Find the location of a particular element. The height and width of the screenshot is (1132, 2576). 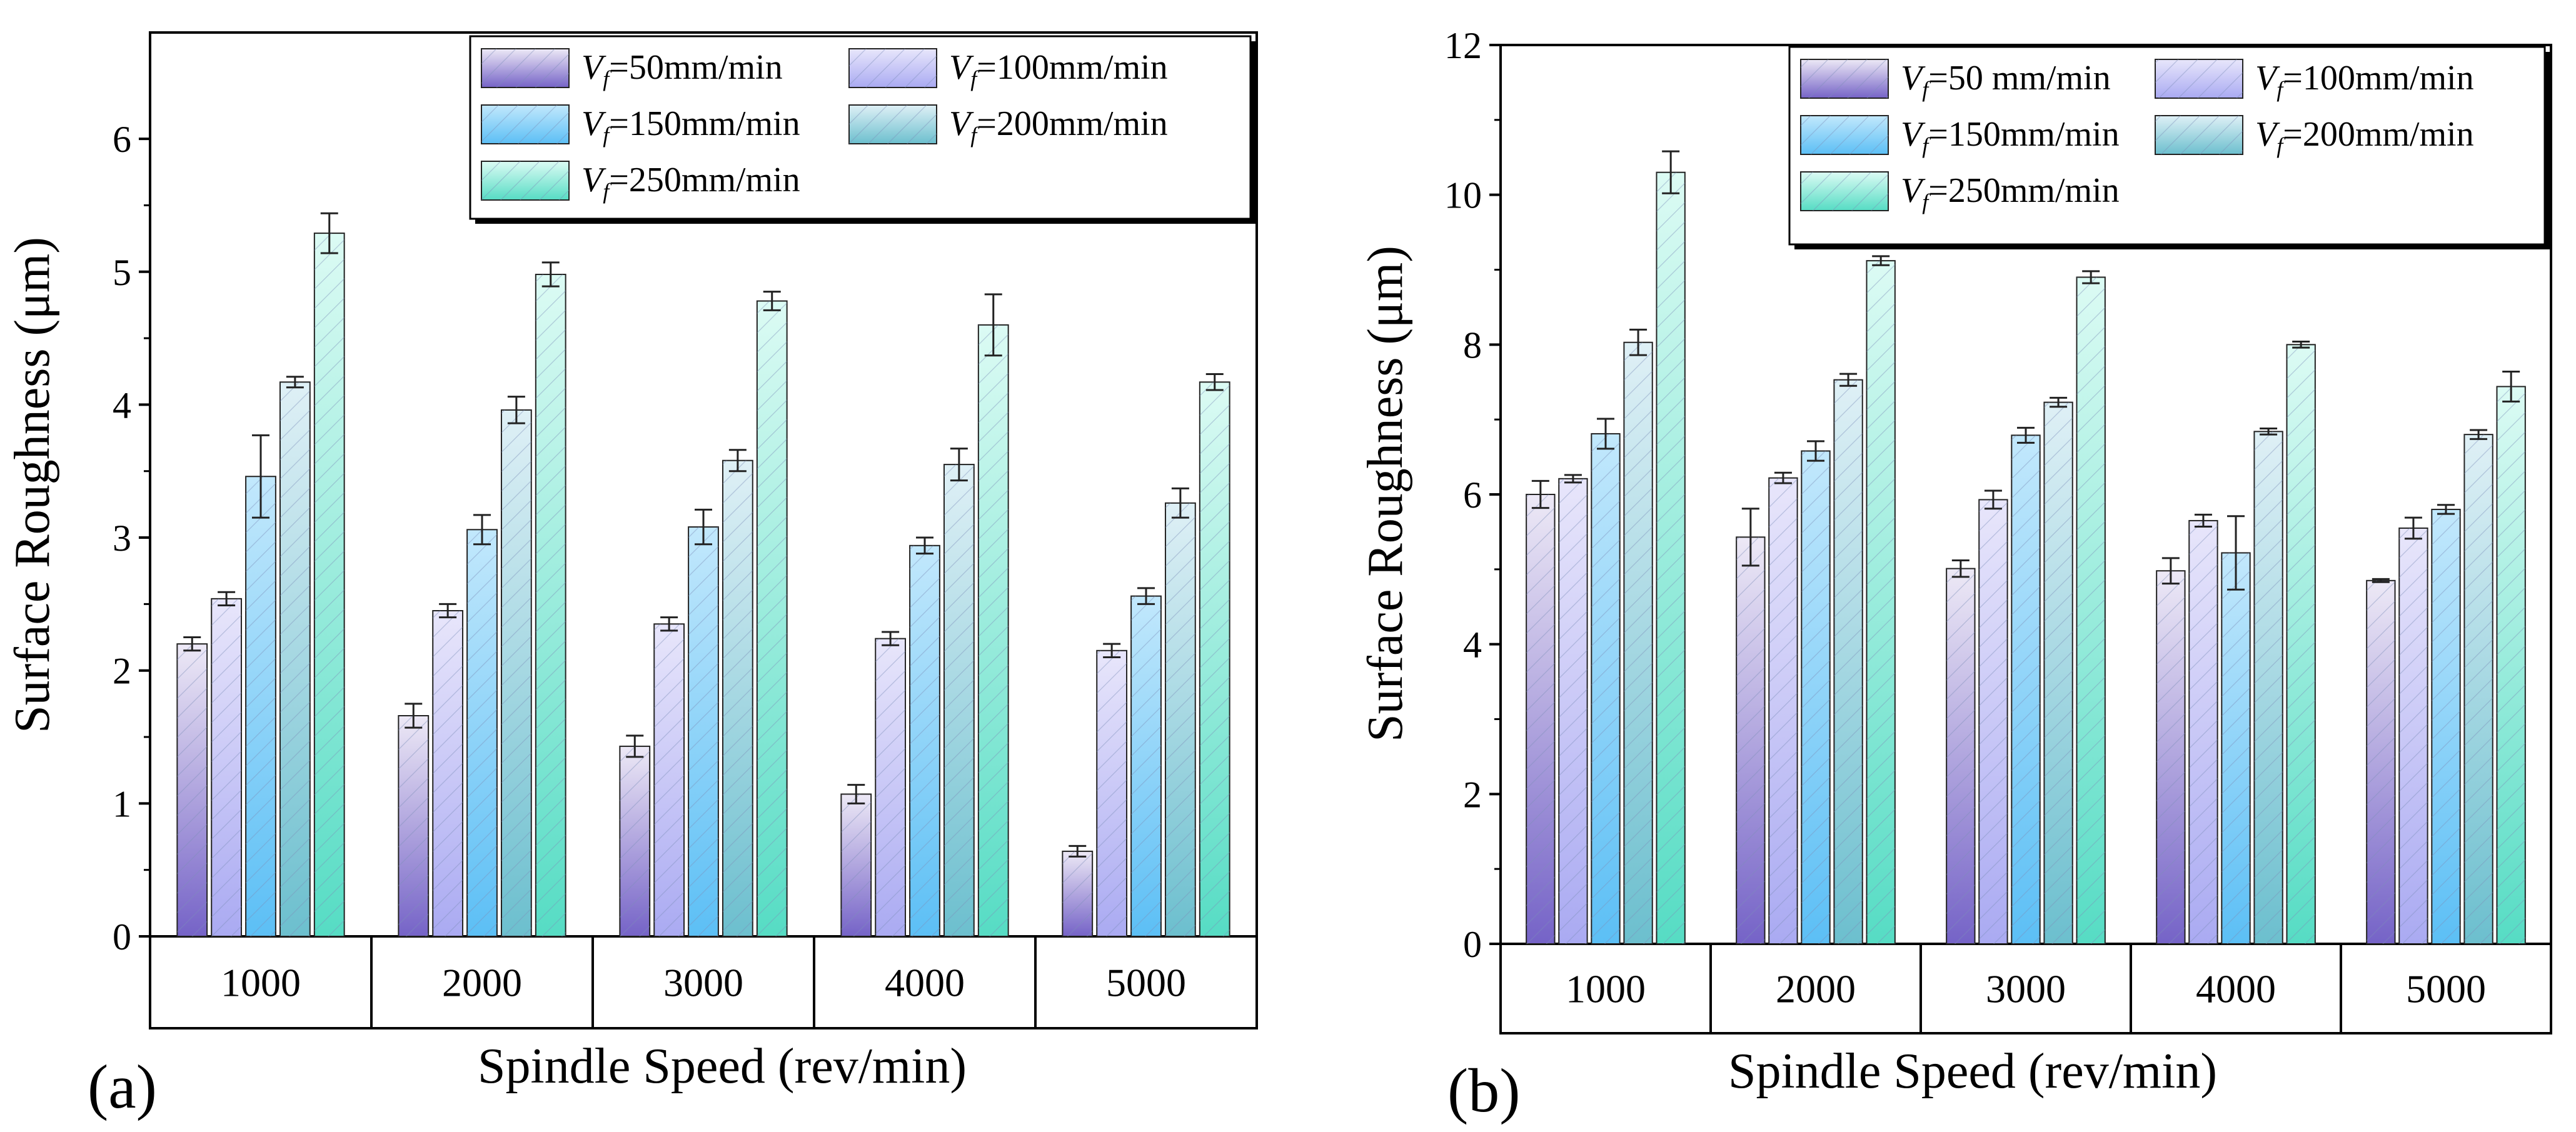

y-tick-label: 10 is located at coordinates (1463, 196).